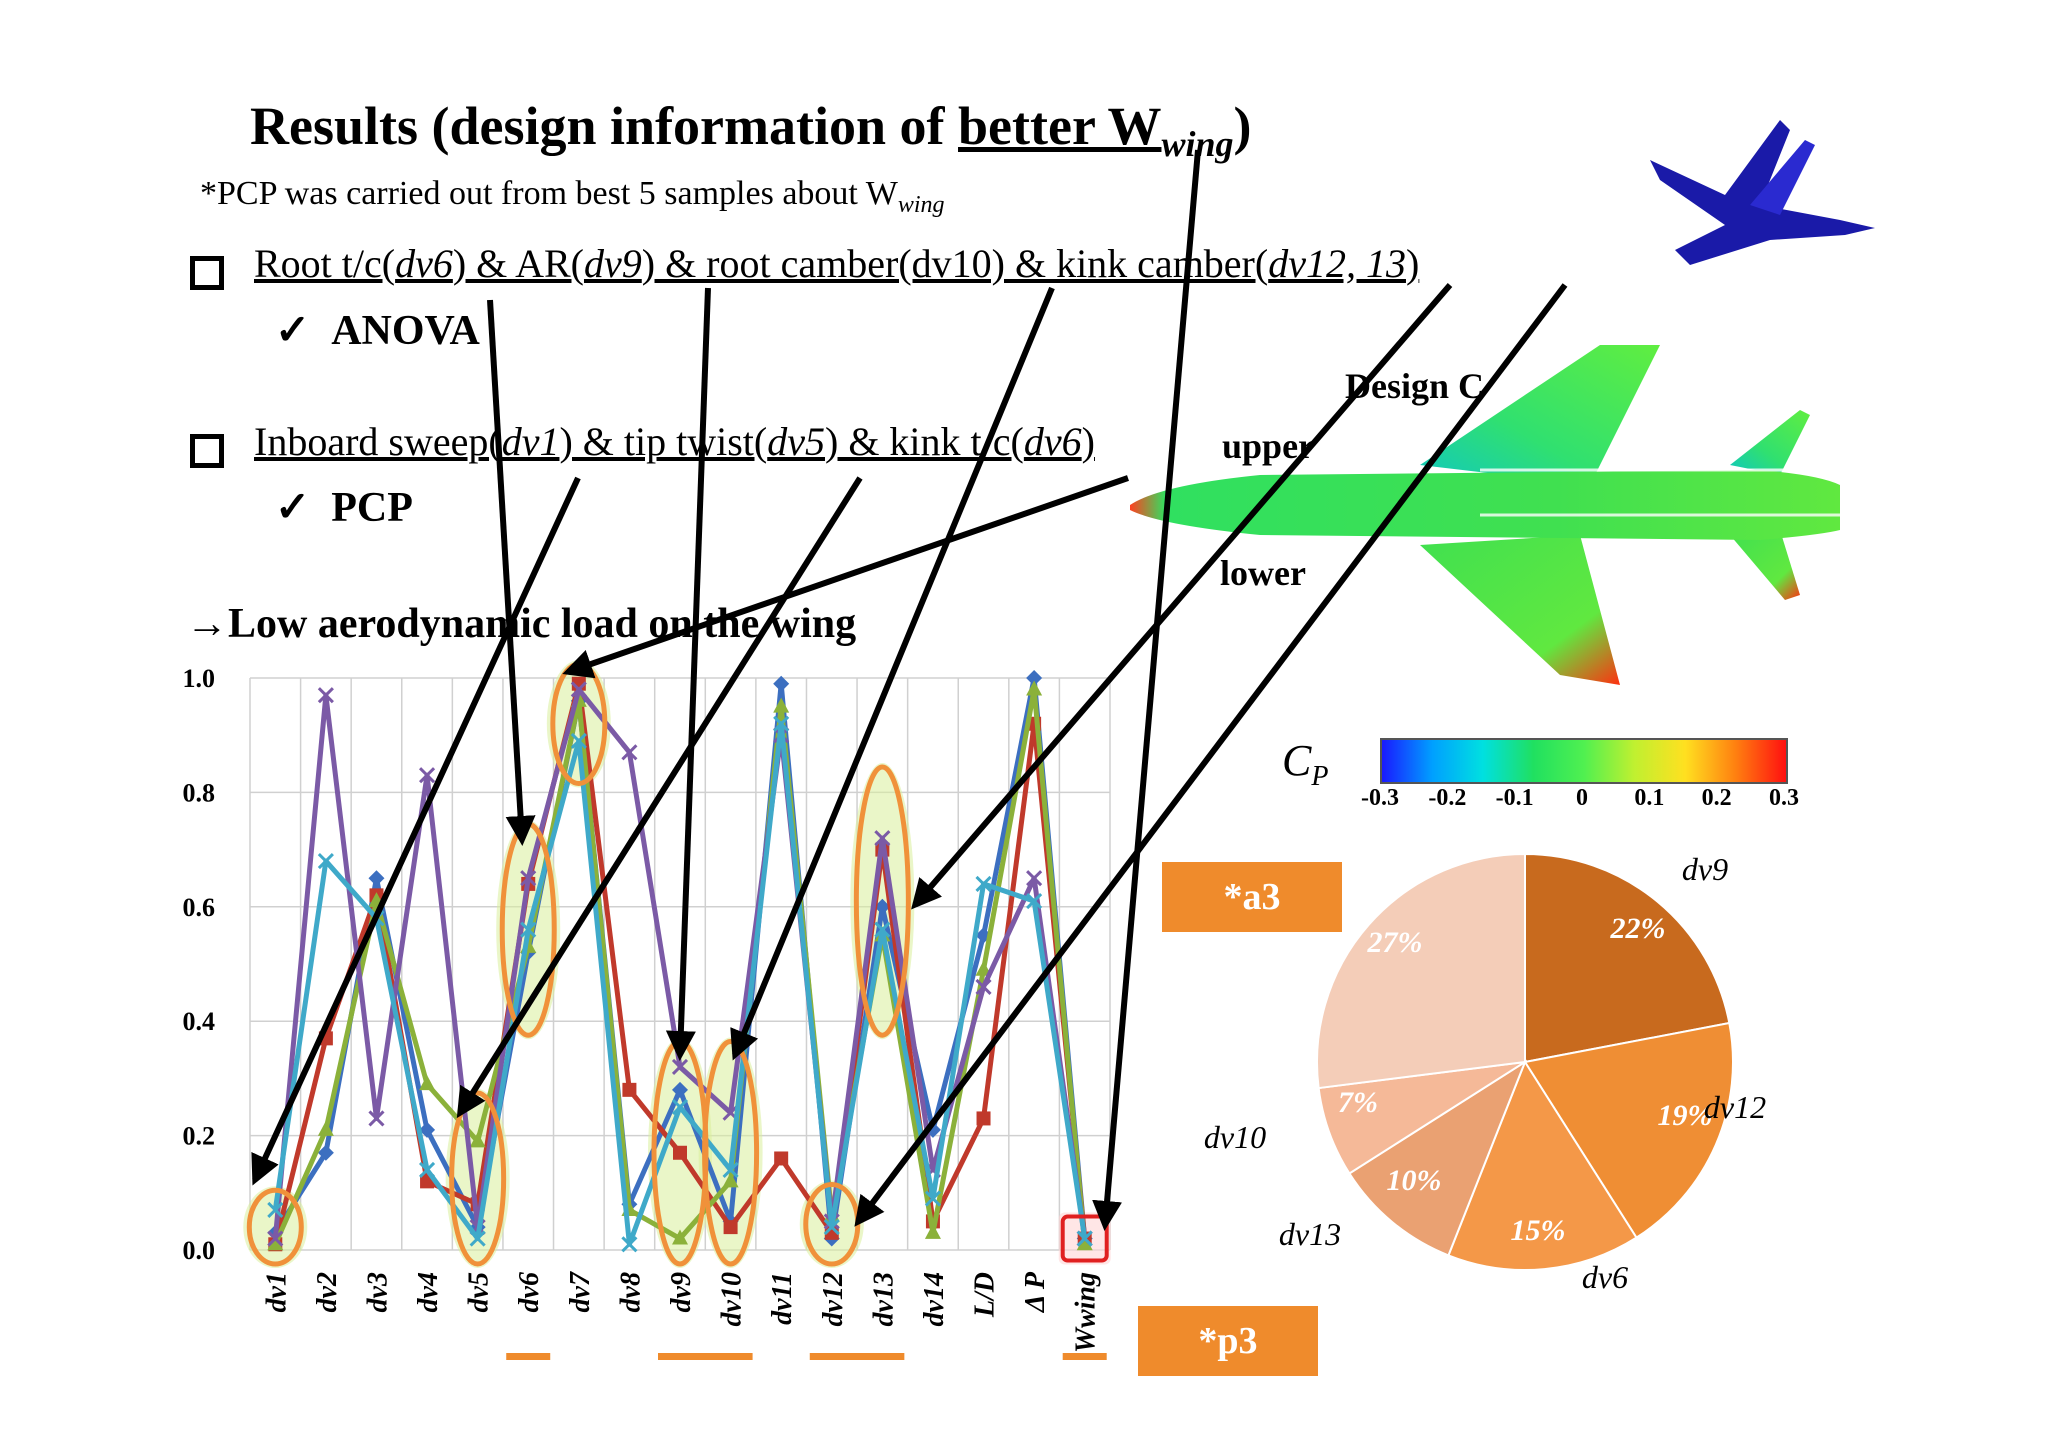 This screenshot has height=1448, width=2048. Describe the element at coordinates (372, 508) in the screenshot. I see `check-pcp-label: PCP` at that location.